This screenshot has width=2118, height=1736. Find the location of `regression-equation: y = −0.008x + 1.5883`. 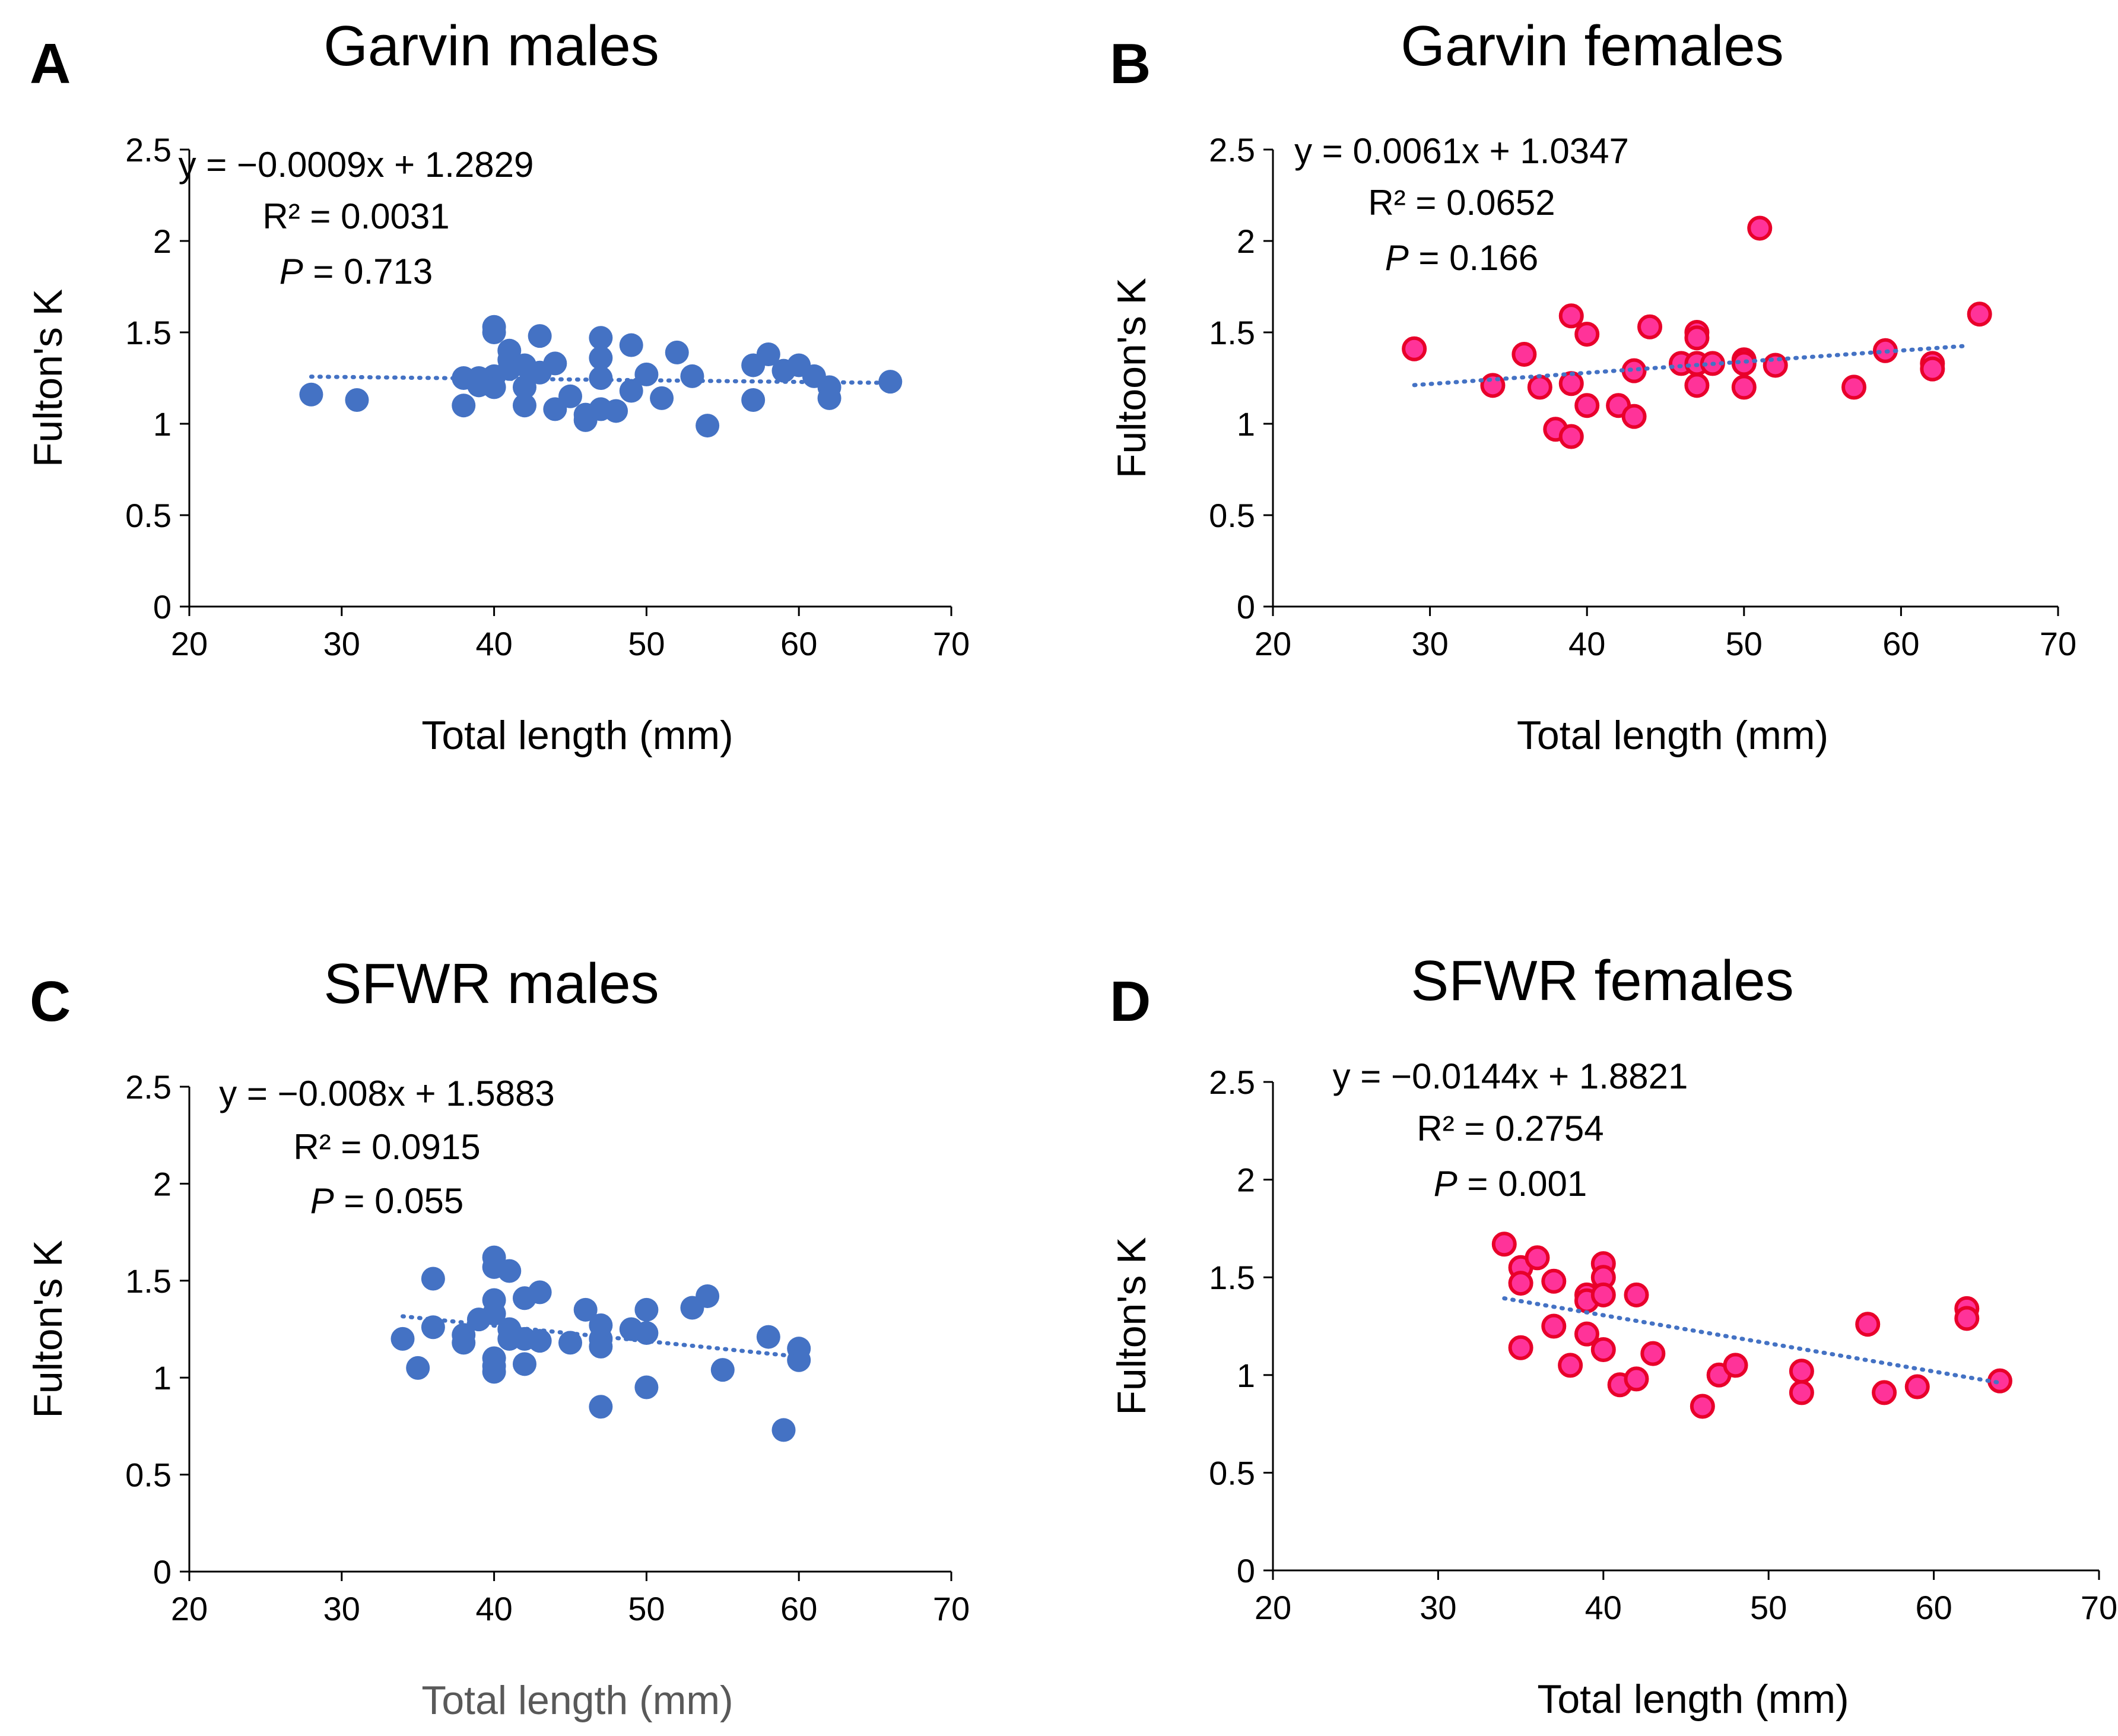

regression-equation: y = −0.008x + 1.5883 is located at coordinates (386, 1093).